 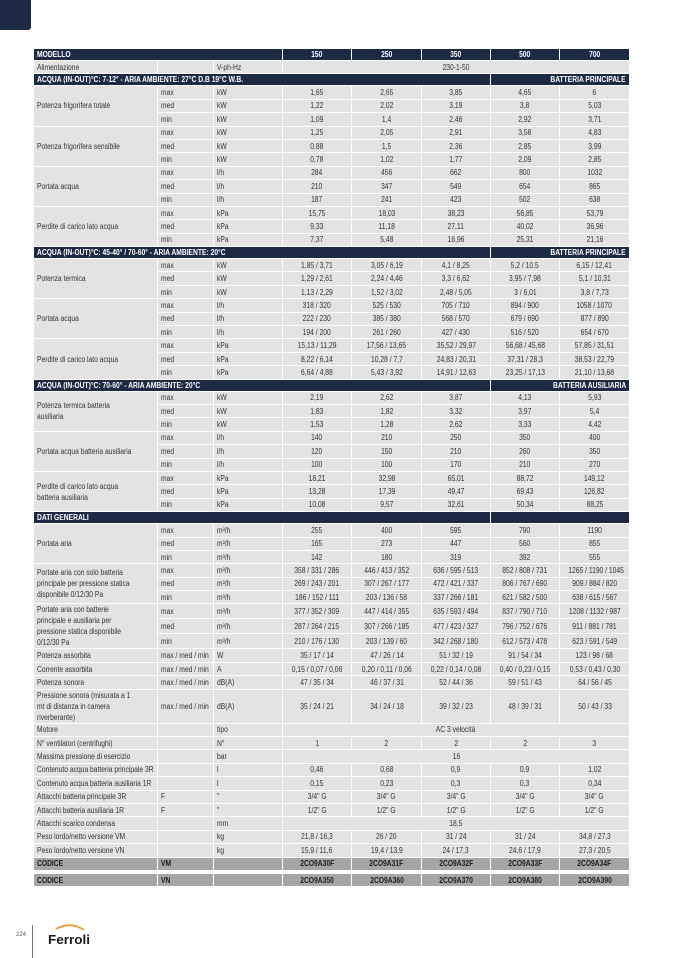 What do you see at coordinates (456, 226) in the screenshot?
I see `row-value: 27,11` at bounding box center [456, 226].